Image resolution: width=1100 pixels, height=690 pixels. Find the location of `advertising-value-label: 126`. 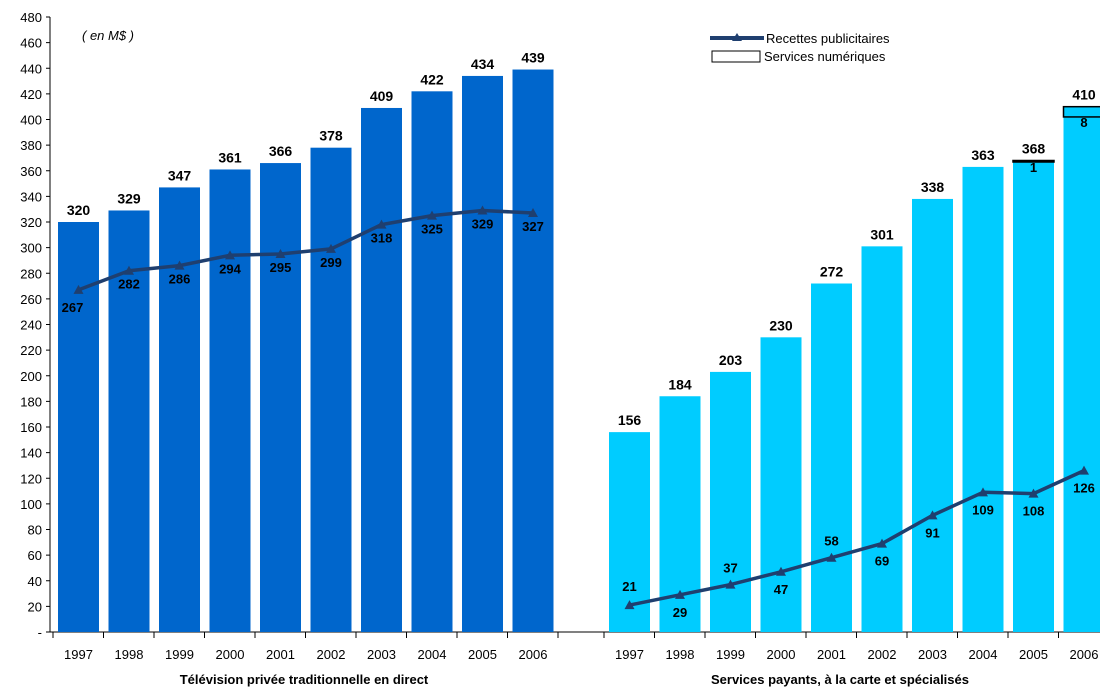

advertising-value-label: 126 is located at coordinates (1084, 488).